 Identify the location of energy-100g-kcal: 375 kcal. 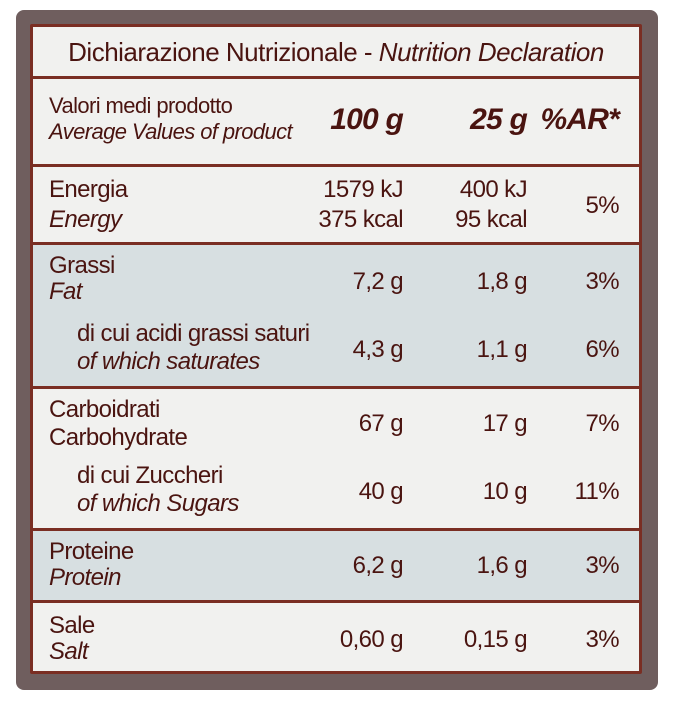
(360, 219).